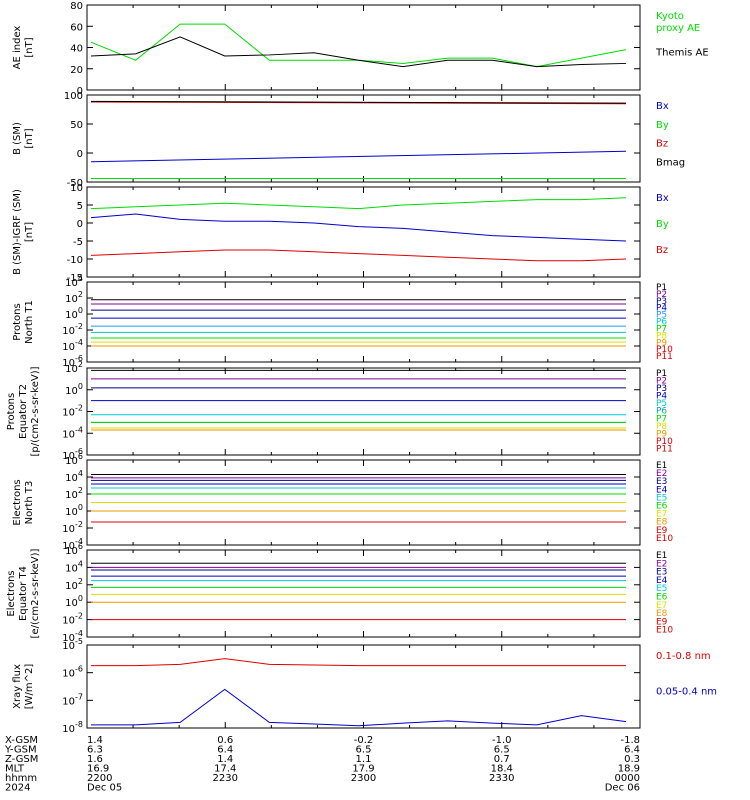  Describe the element at coordinates (661, 412) in the screenshot. I see `legend-label: P6` at that location.